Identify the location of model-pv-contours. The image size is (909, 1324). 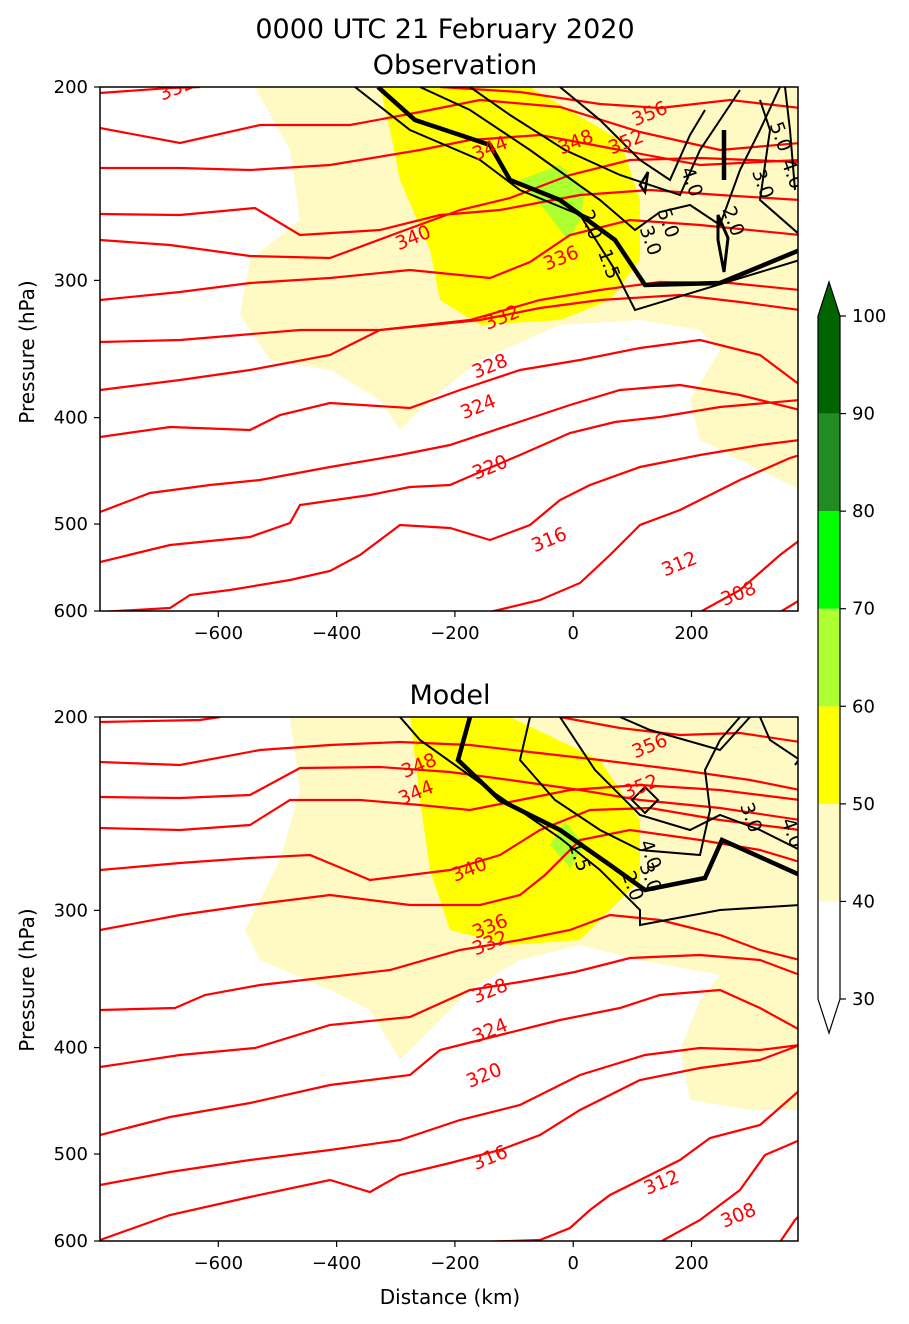
(598, 822).